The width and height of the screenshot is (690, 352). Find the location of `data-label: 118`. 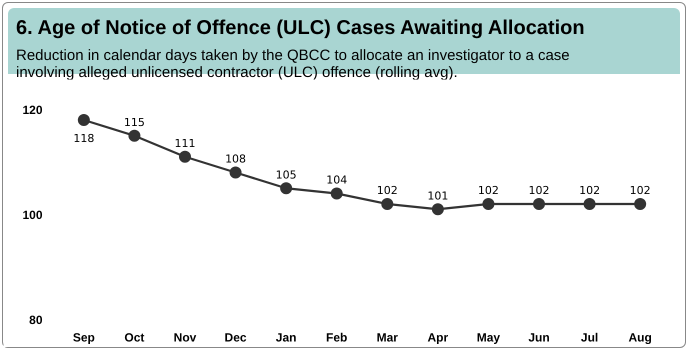

data-label: 118 is located at coordinates (83, 138).